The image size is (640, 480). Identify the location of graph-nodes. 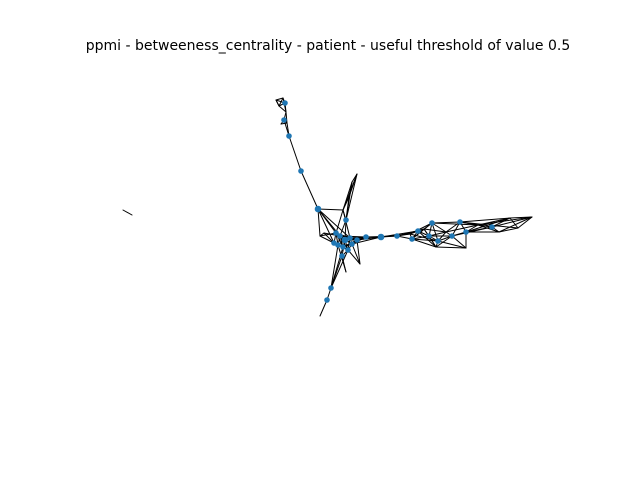
(388, 201).